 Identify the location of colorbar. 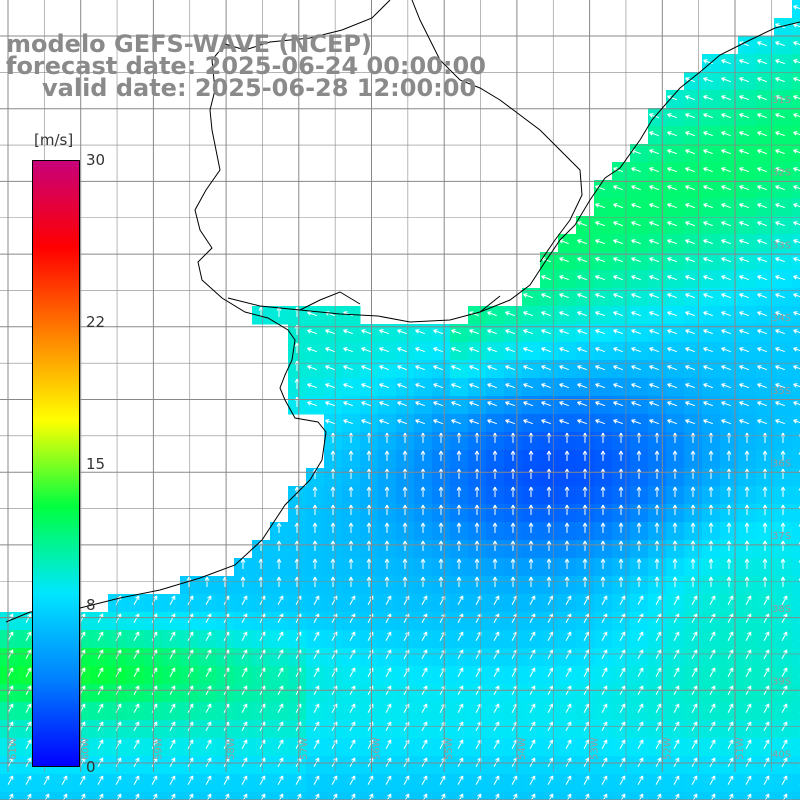
(56, 463).